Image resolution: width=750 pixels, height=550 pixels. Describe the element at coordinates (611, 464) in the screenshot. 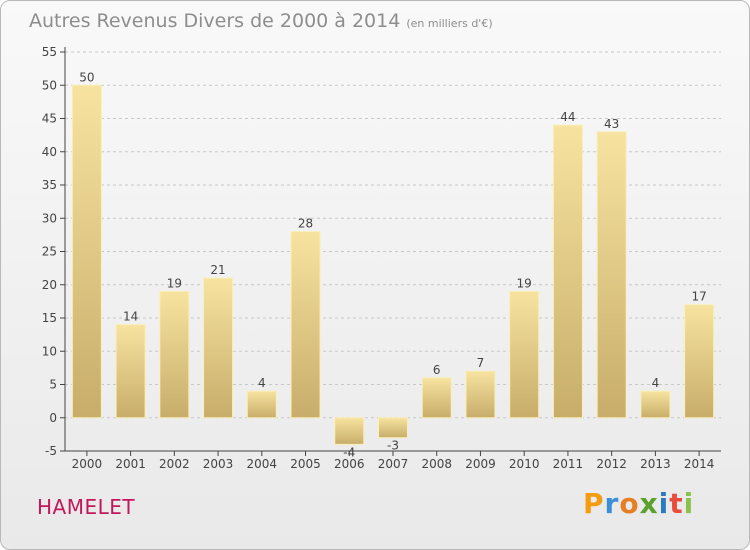

I see `x-tick-label: 2012` at that location.